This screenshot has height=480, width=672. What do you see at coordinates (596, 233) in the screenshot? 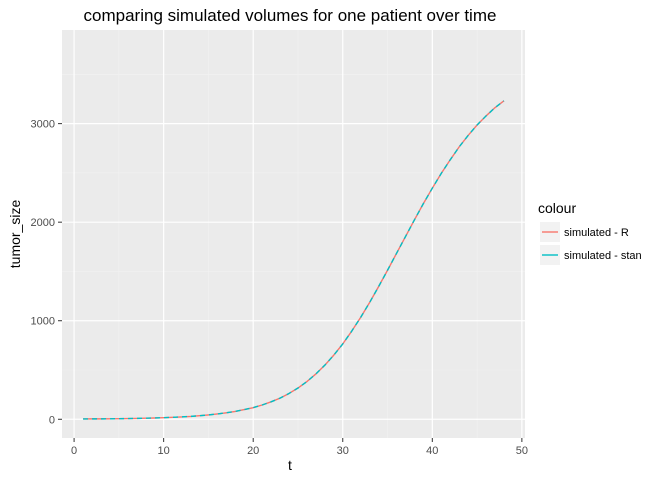
I see `legend-label-r: simulated - R` at bounding box center [596, 233].